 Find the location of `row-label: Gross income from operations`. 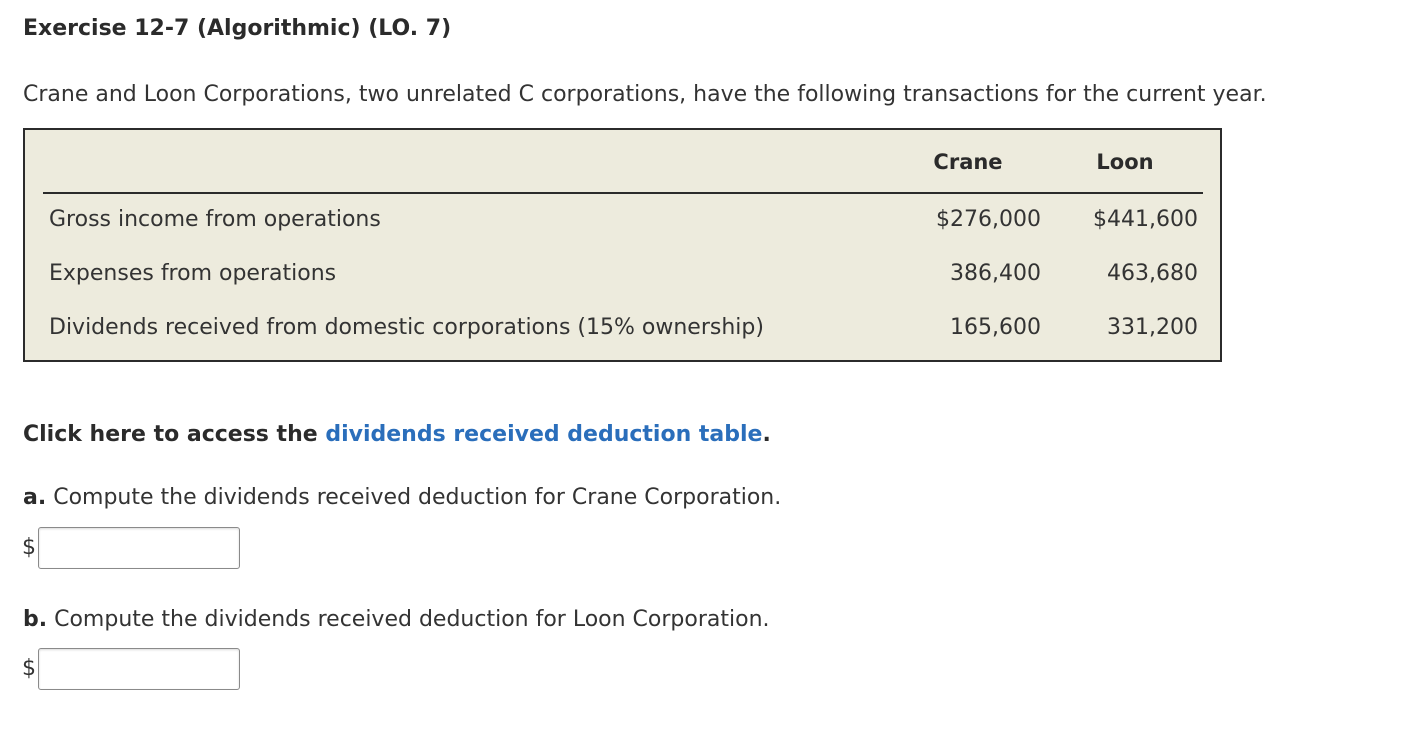

row-label: Gross income from operations is located at coordinates (215, 219).